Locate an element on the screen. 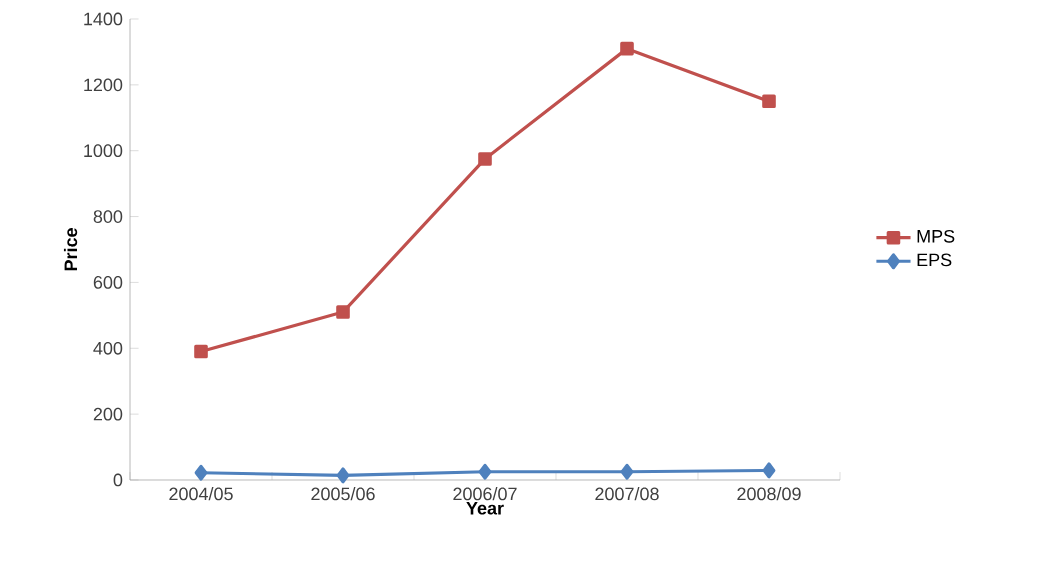 Image resolution: width=1038 pixels, height=566 pixels. x-tick-label: 2005/06 is located at coordinates (343, 494).